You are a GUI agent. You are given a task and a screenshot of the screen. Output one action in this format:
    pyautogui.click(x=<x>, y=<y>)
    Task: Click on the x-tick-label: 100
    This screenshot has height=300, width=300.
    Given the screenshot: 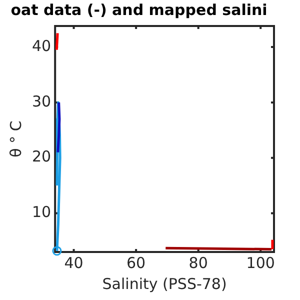 What is the action you would take?
    pyautogui.click(x=260, y=263)
    